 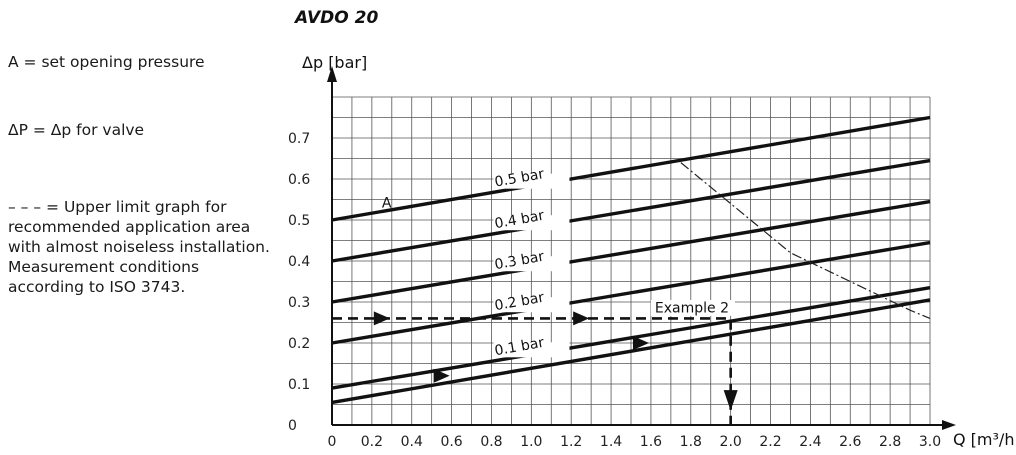 What do you see at coordinates (299, 262) in the screenshot?
I see `y-tick-label: 0.4` at bounding box center [299, 262].